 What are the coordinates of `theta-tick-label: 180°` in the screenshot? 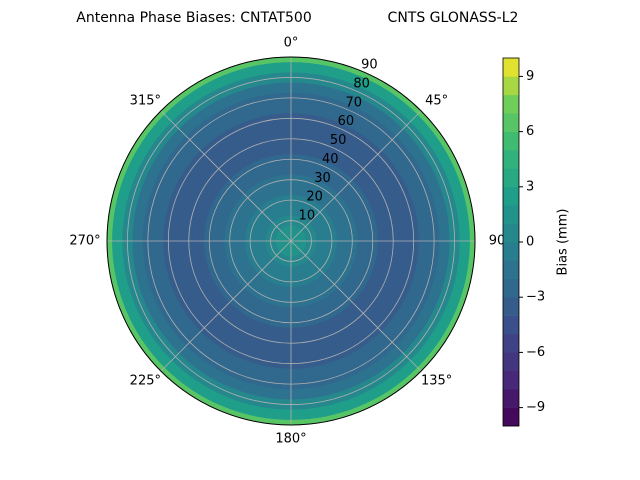 It's located at (290, 439).